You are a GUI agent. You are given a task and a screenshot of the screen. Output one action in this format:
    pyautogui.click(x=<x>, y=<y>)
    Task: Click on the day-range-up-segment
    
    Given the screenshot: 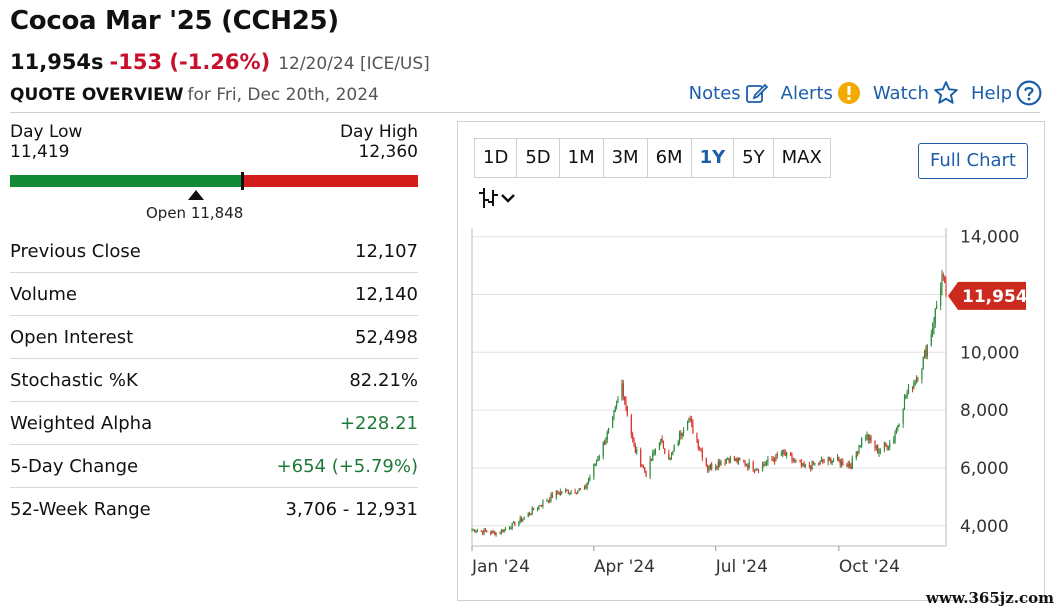 What is the action you would take?
    pyautogui.click(x=126, y=181)
    